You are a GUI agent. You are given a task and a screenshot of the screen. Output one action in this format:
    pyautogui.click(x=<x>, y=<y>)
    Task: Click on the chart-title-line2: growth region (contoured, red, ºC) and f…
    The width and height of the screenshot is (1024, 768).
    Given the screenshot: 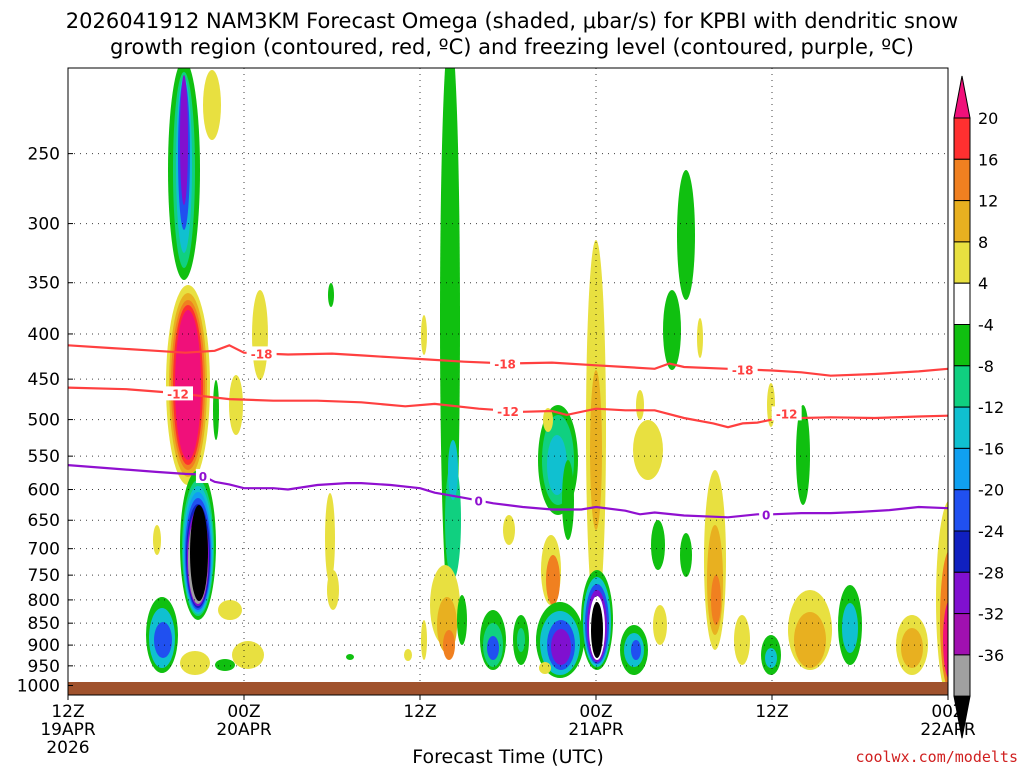 What is the action you would take?
    pyautogui.click(x=512, y=47)
    